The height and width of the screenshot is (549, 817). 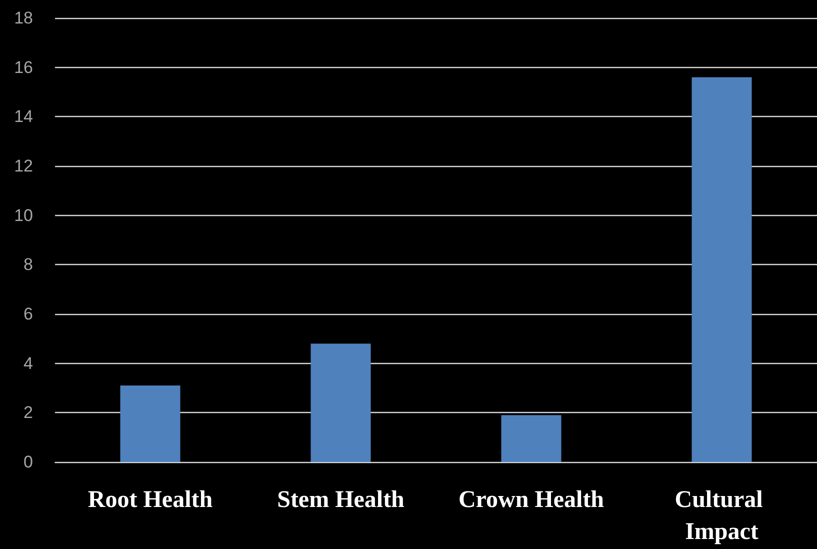 I want to click on y-tick-label: 16, so click(x=23, y=67).